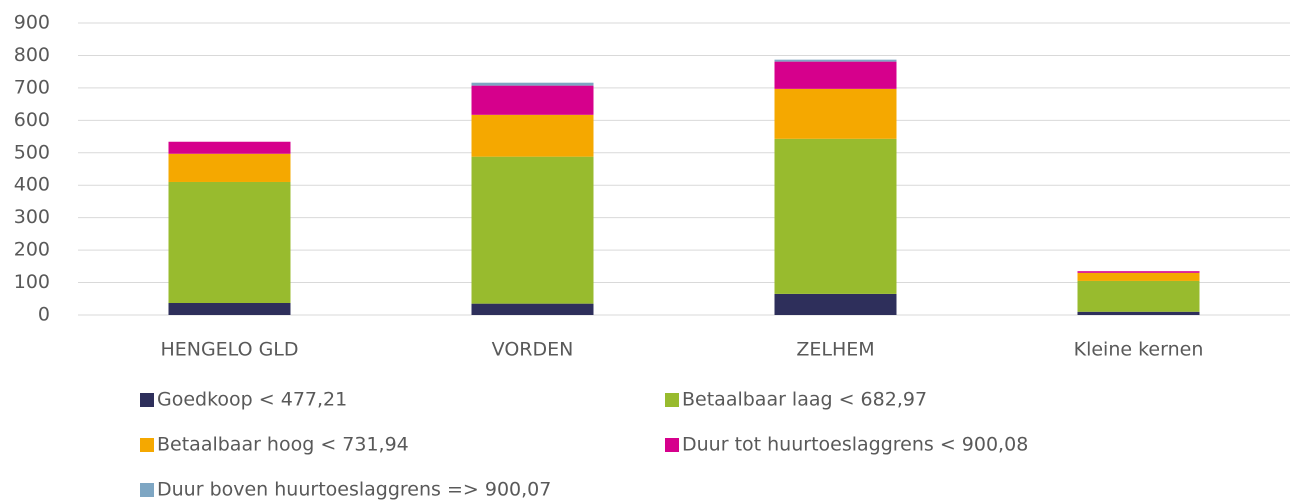 The height and width of the screenshot is (502, 1302). Describe the element at coordinates (32, 185) in the screenshot. I see `y-tick-label: 400` at that location.